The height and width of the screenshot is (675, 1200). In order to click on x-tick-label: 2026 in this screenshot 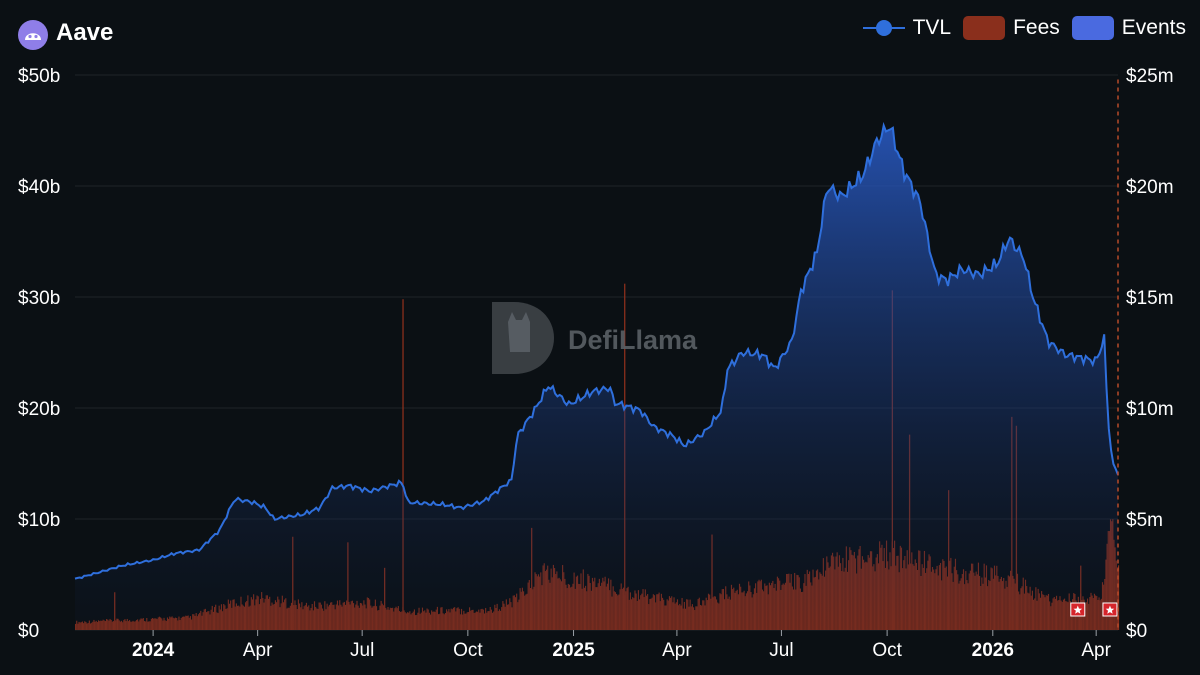, I will do `click(993, 650)`.